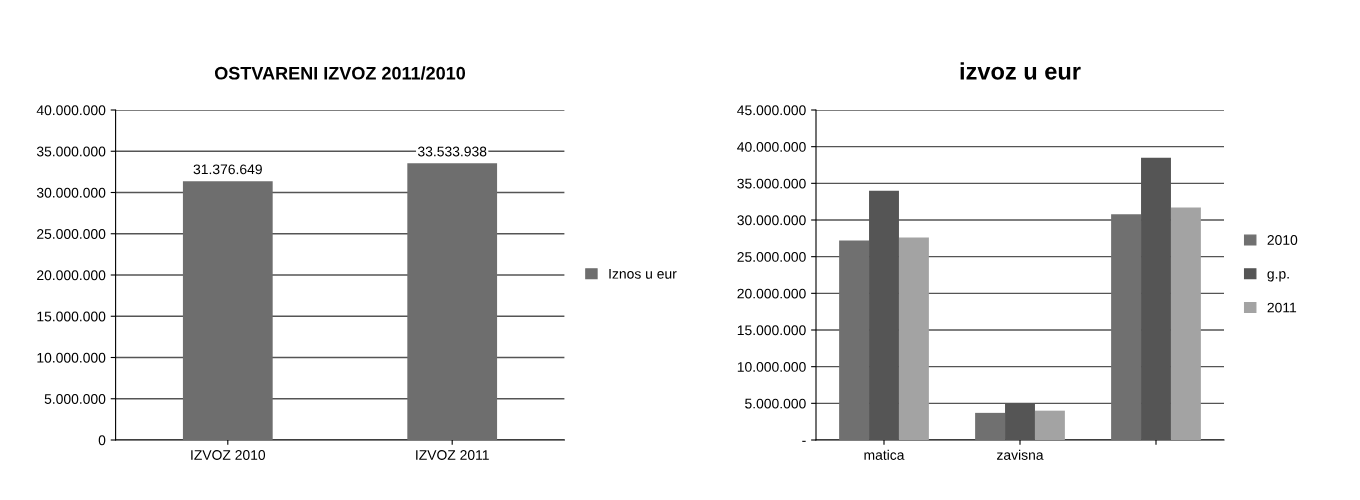 The width and height of the screenshot is (1360, 500). I want to click on legend-label: 2011, so click(1282, 307).